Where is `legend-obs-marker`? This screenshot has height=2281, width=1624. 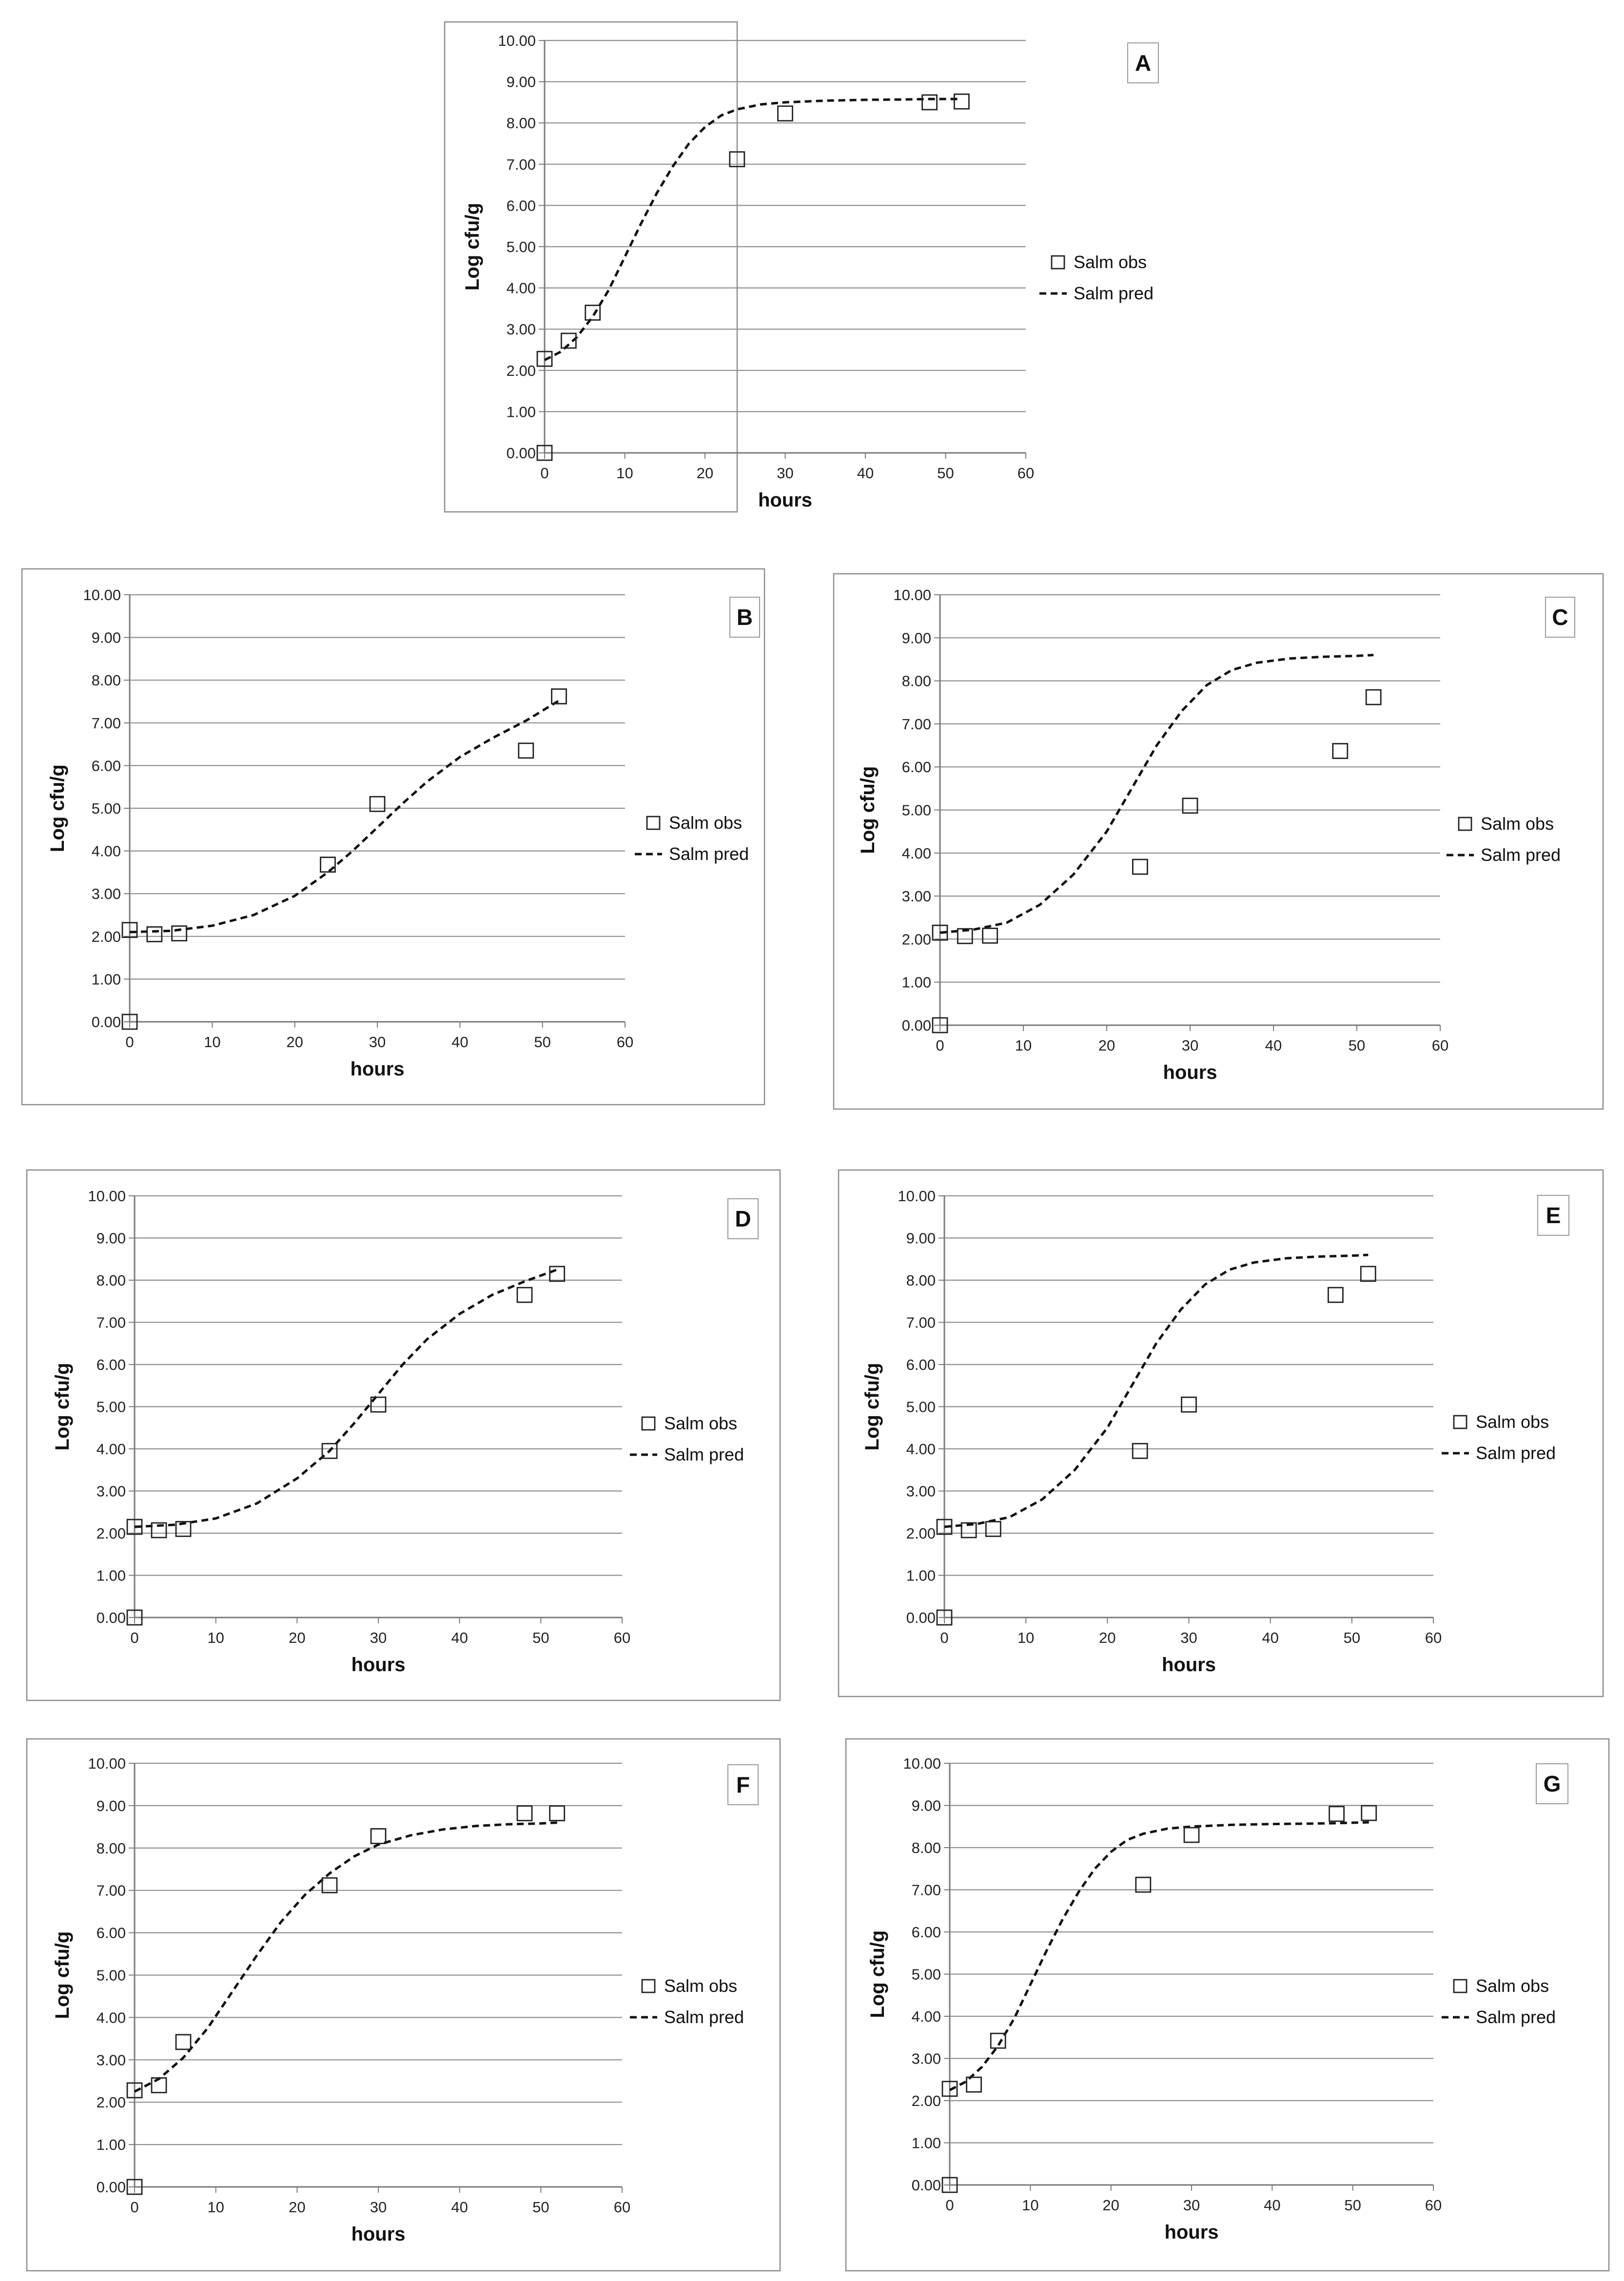
legend-obs-marker is located at coordinates (649, 1423).